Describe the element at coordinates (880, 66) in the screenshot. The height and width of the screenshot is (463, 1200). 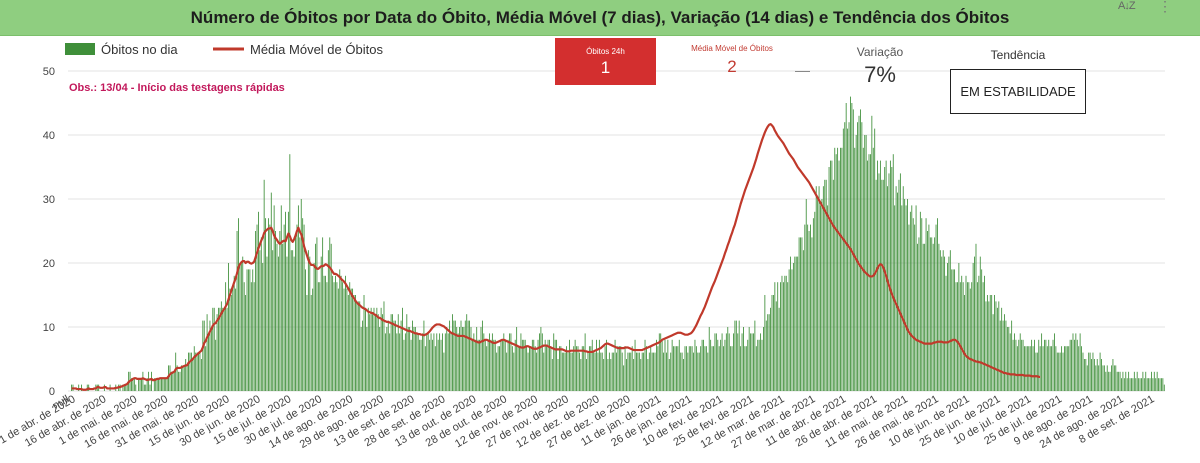
I see `card-variacao: Variação 7%` at that location.